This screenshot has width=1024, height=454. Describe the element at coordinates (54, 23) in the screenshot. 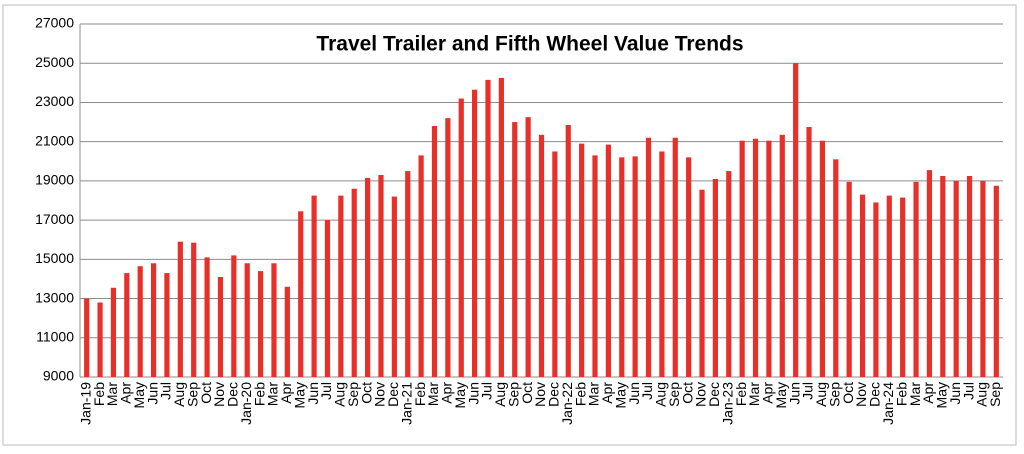

I see `y-tick-label: 27000` at that location.